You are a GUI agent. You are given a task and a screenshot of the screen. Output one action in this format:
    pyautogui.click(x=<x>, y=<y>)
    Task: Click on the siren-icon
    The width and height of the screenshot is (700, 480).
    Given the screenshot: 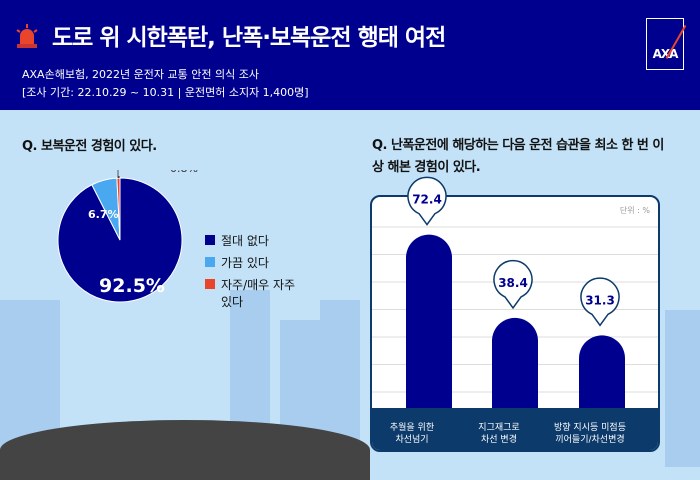 What is the action you would take?
    pyautogui.click(x=27, y=36)
    